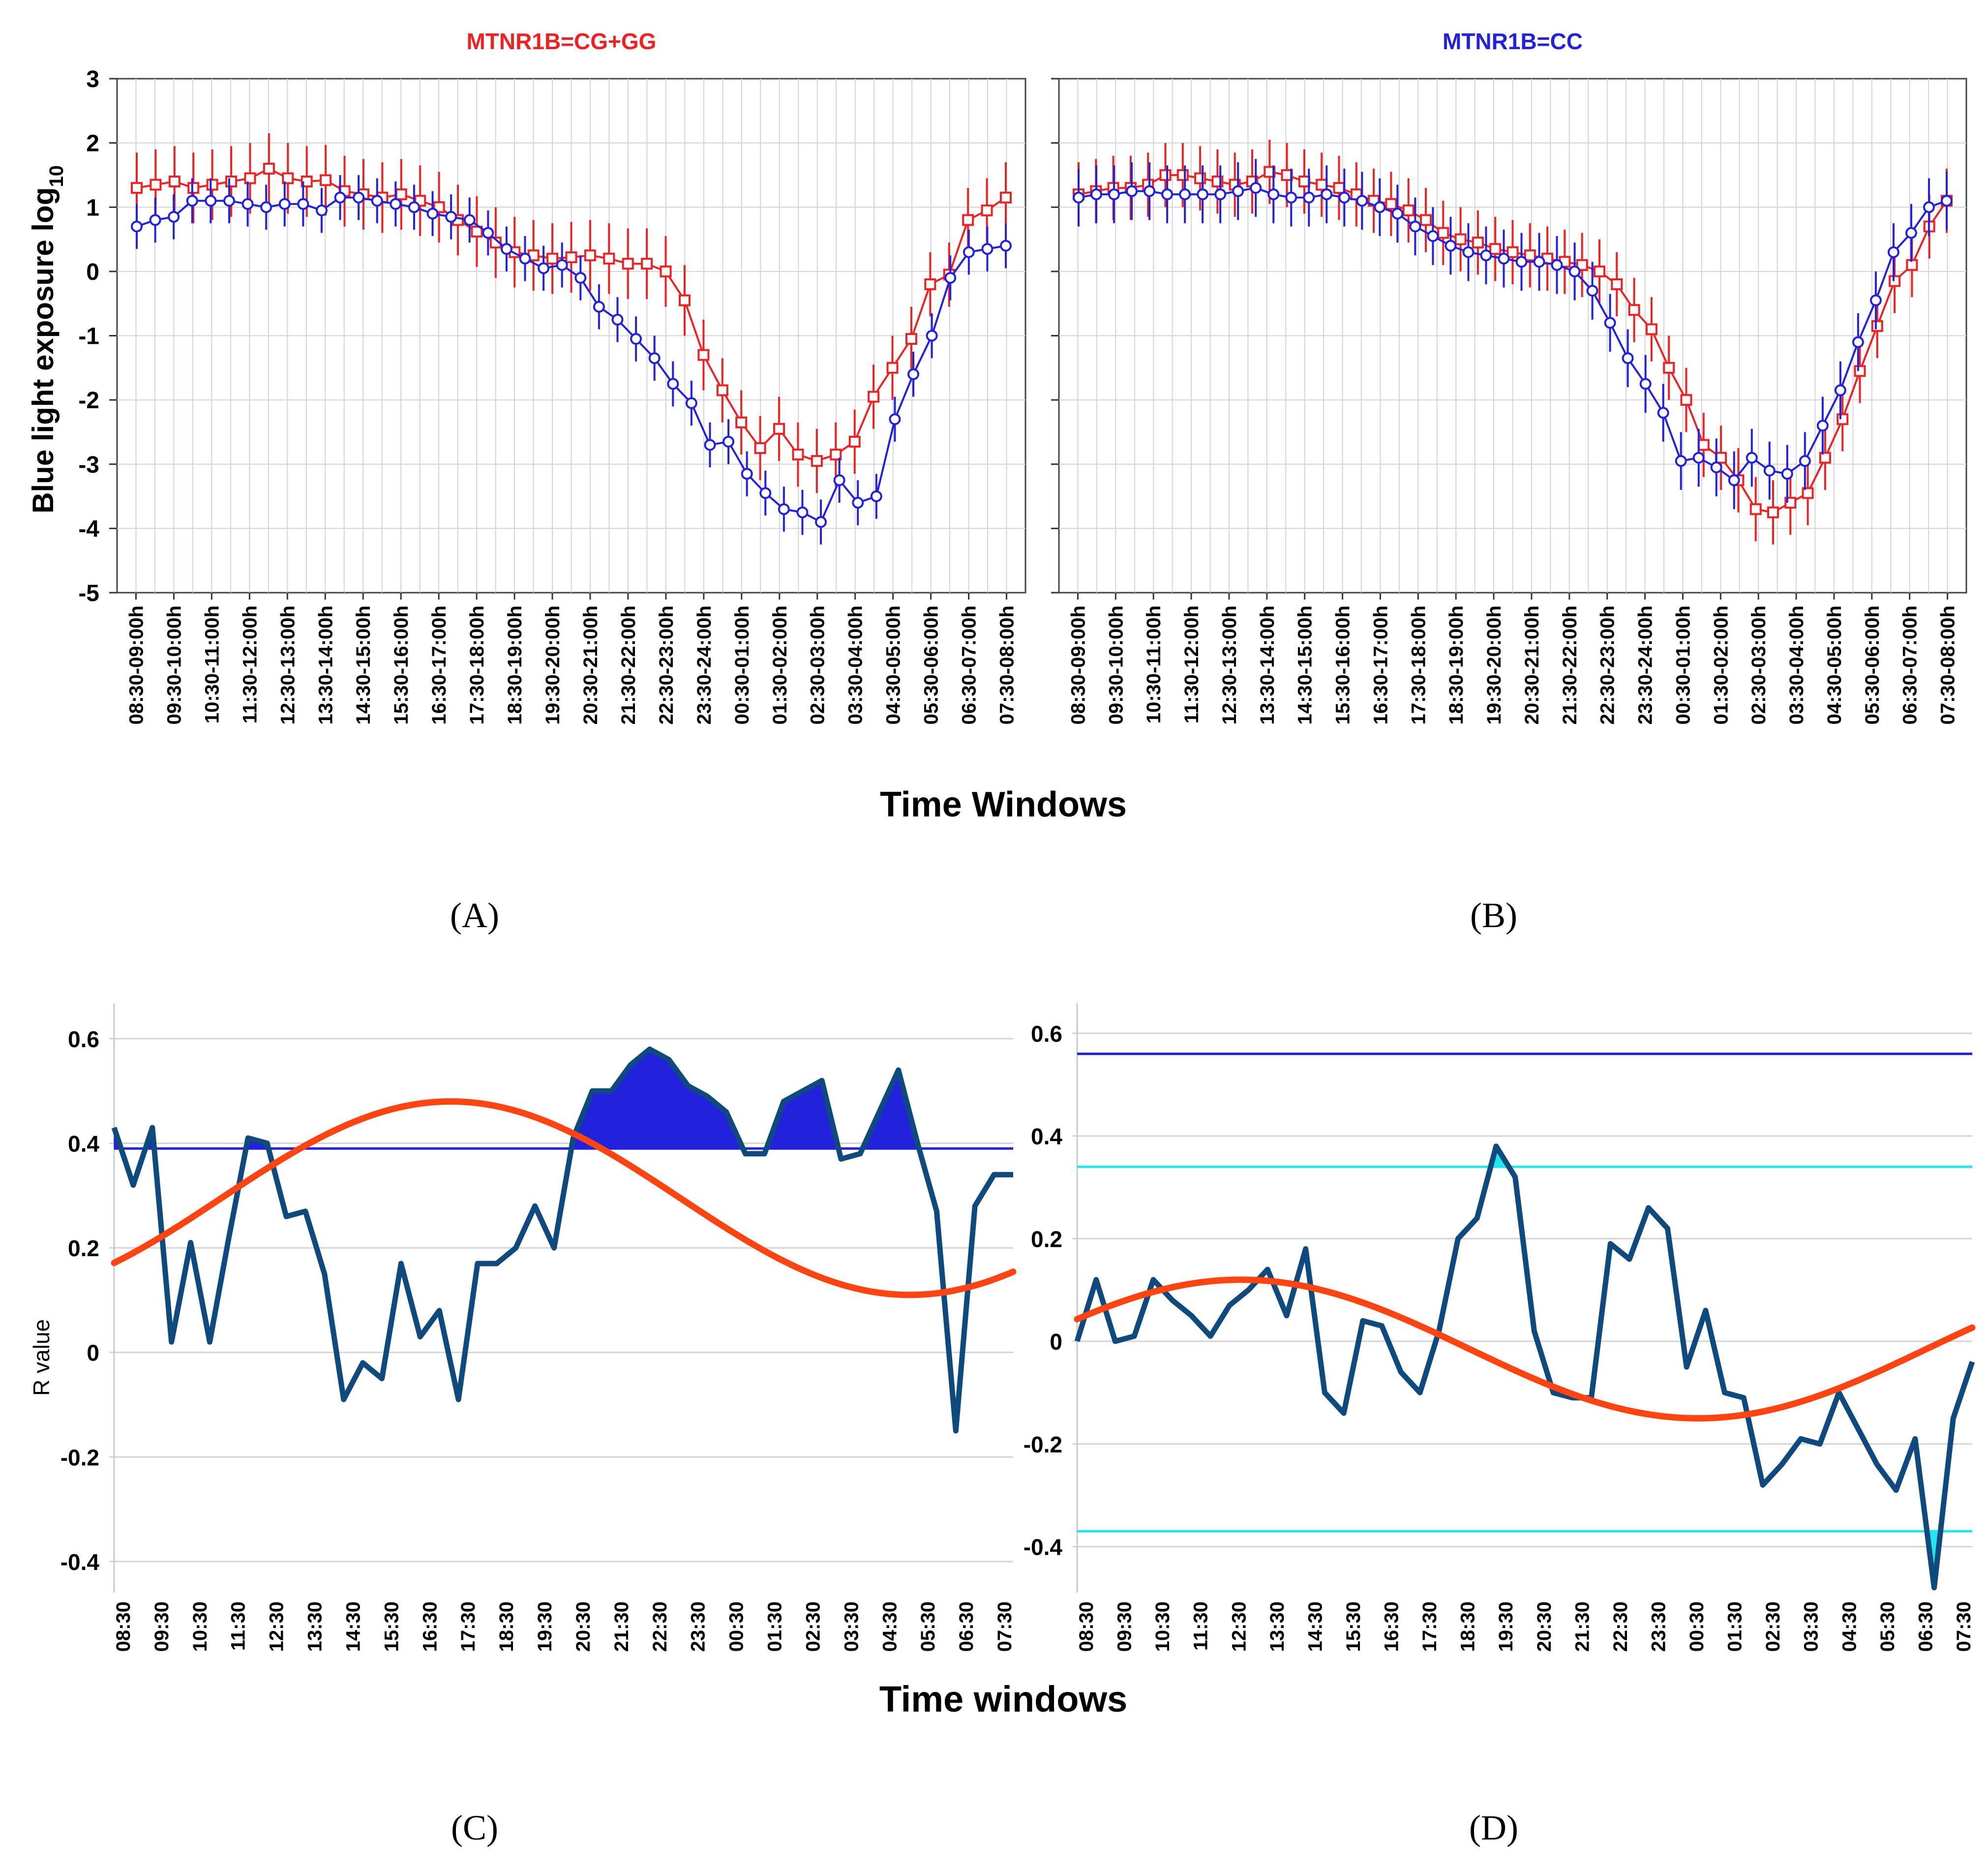  Describe the element at coordinates (1430, 1626) in the screenshot. I see `x-tick-label: 17:30` at that location.